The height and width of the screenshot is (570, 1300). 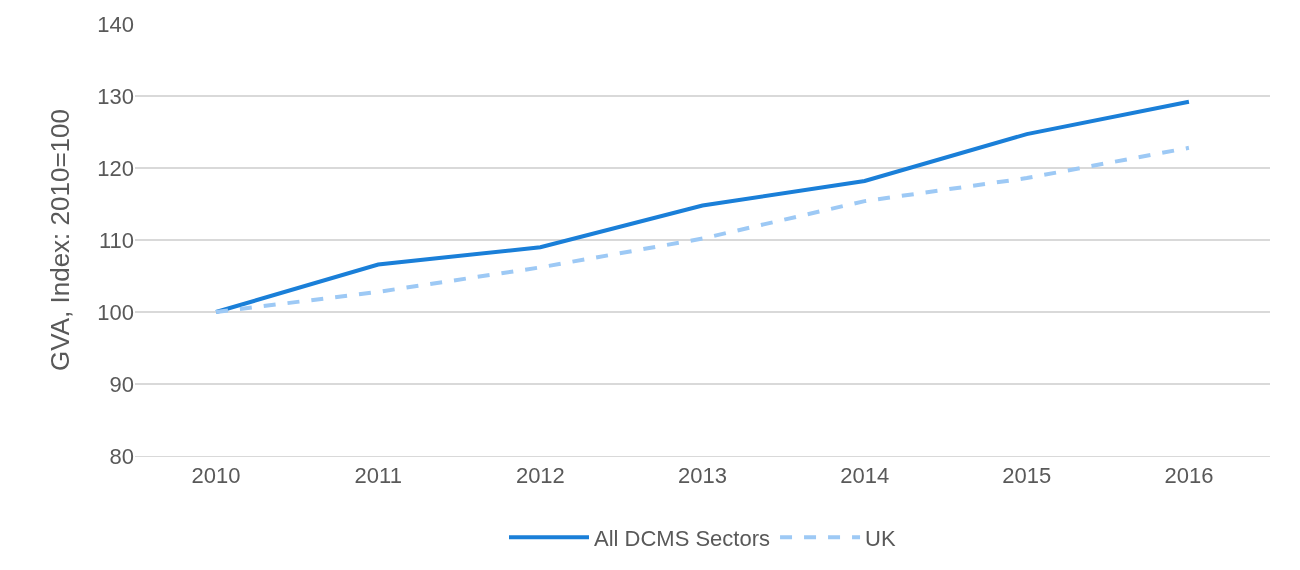 I want to click on legend-label: All DCMS Sectors, so click(x=682, y=538).